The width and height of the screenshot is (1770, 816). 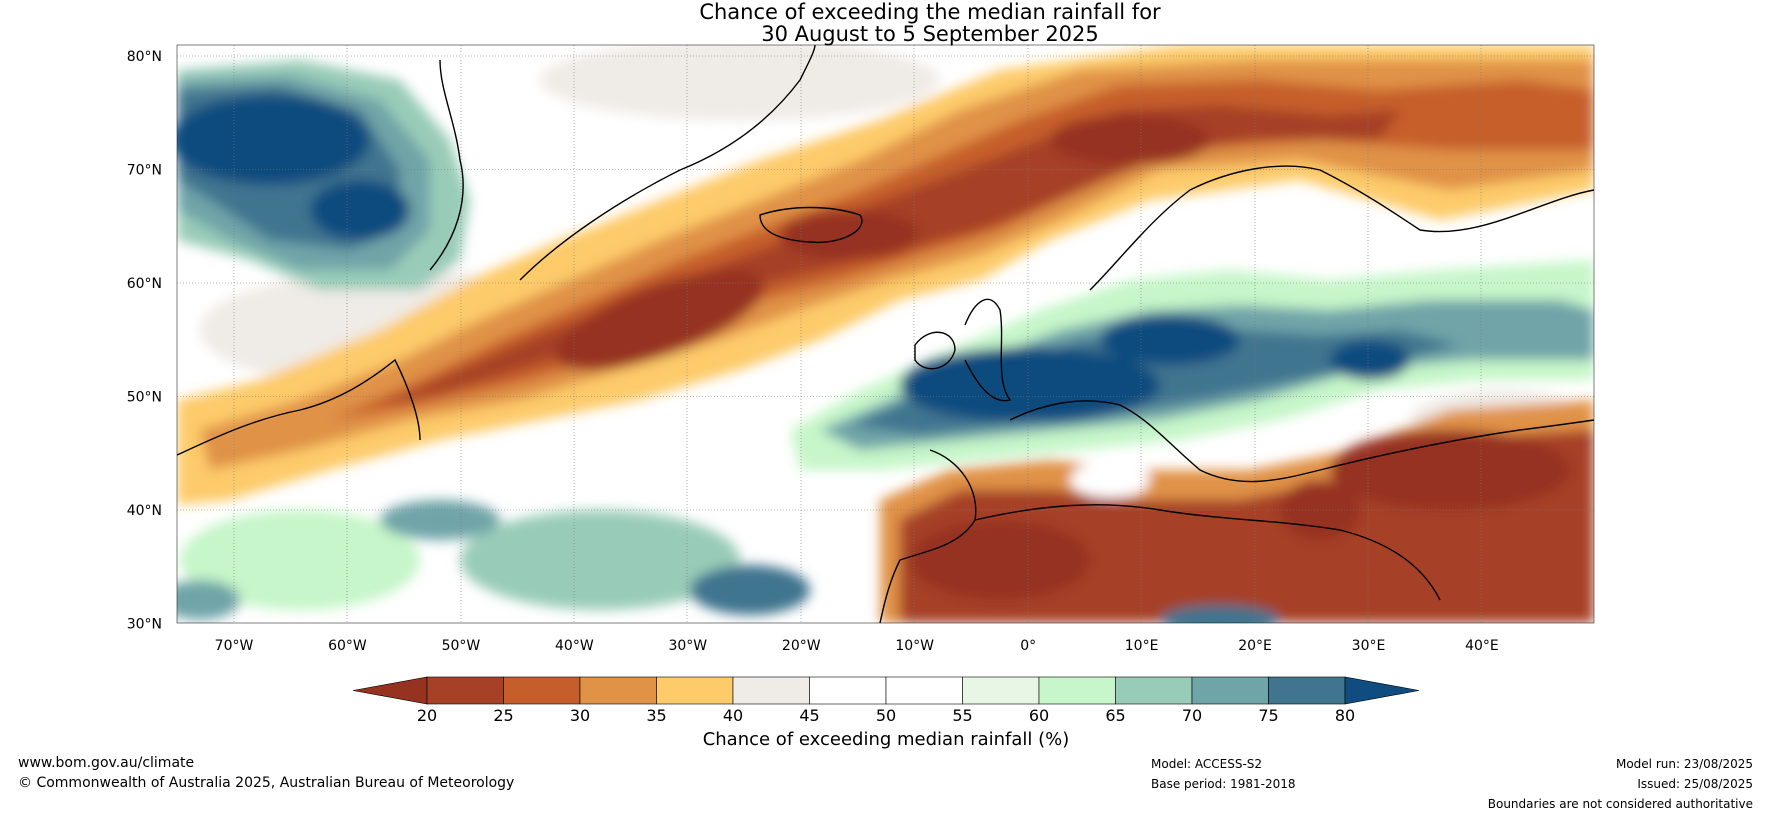 I want to click on longitude-label: 20°W, so click(x=801, y=646).